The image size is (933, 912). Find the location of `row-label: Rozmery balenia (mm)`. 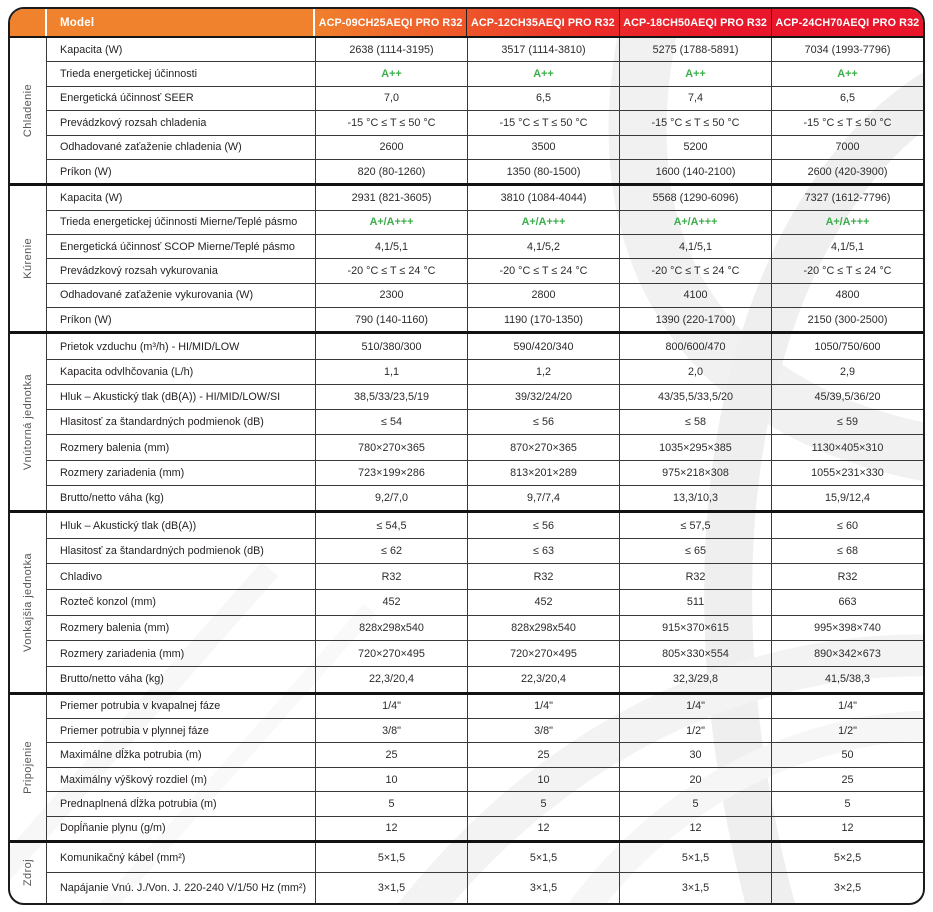

row-label: Rozmery balenia (mm) is located at coordinates (115, 447).